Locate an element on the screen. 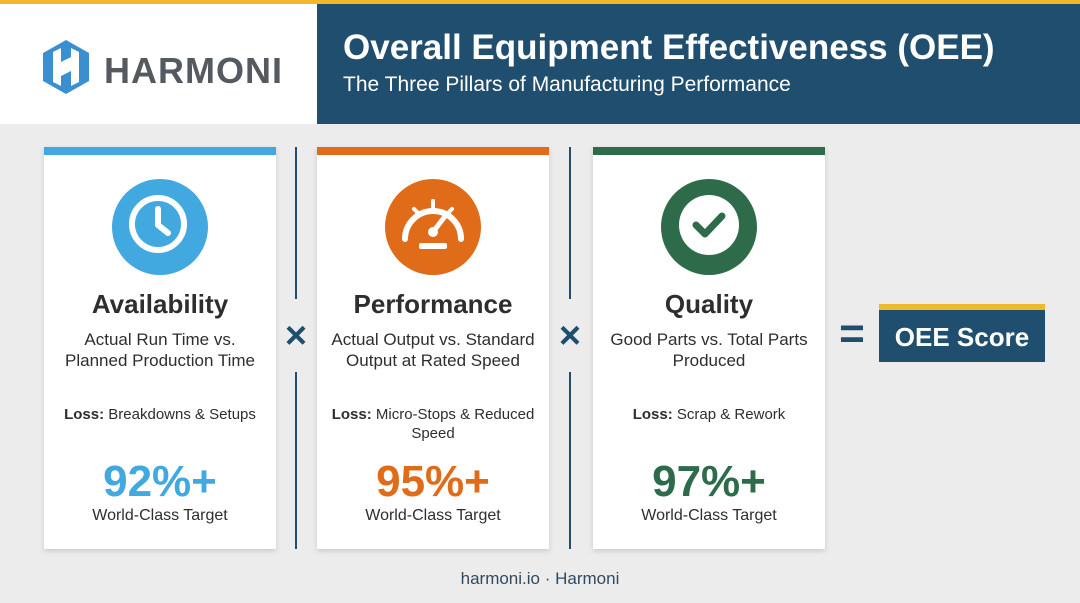  pillar-target-value: 97%+ is located at coordinates (709, 481).